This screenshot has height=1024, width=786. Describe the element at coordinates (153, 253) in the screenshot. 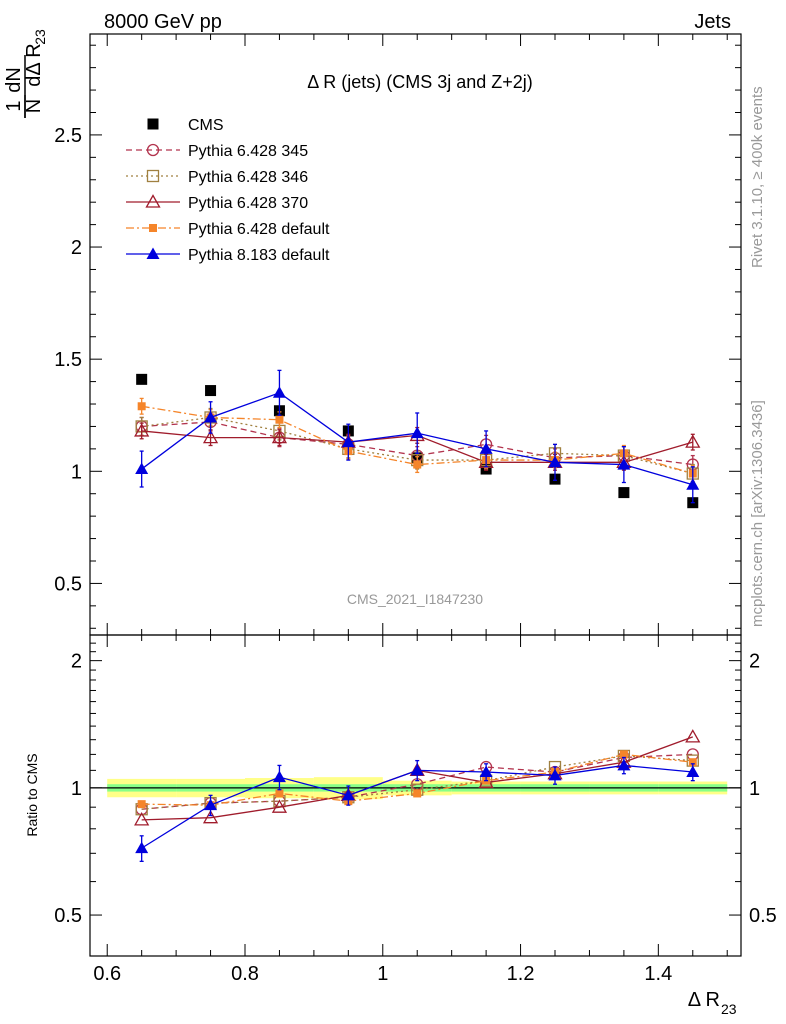

I see `legend-marker-p8def` at that location.